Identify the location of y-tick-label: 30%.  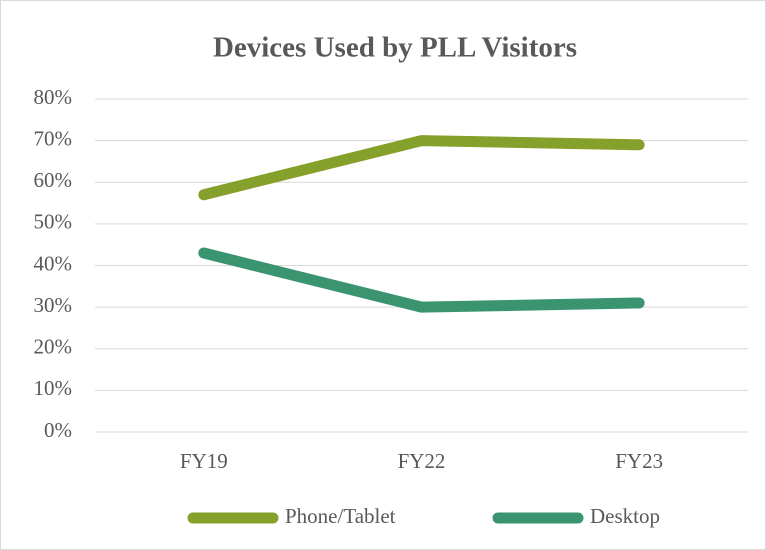
(53, 305).